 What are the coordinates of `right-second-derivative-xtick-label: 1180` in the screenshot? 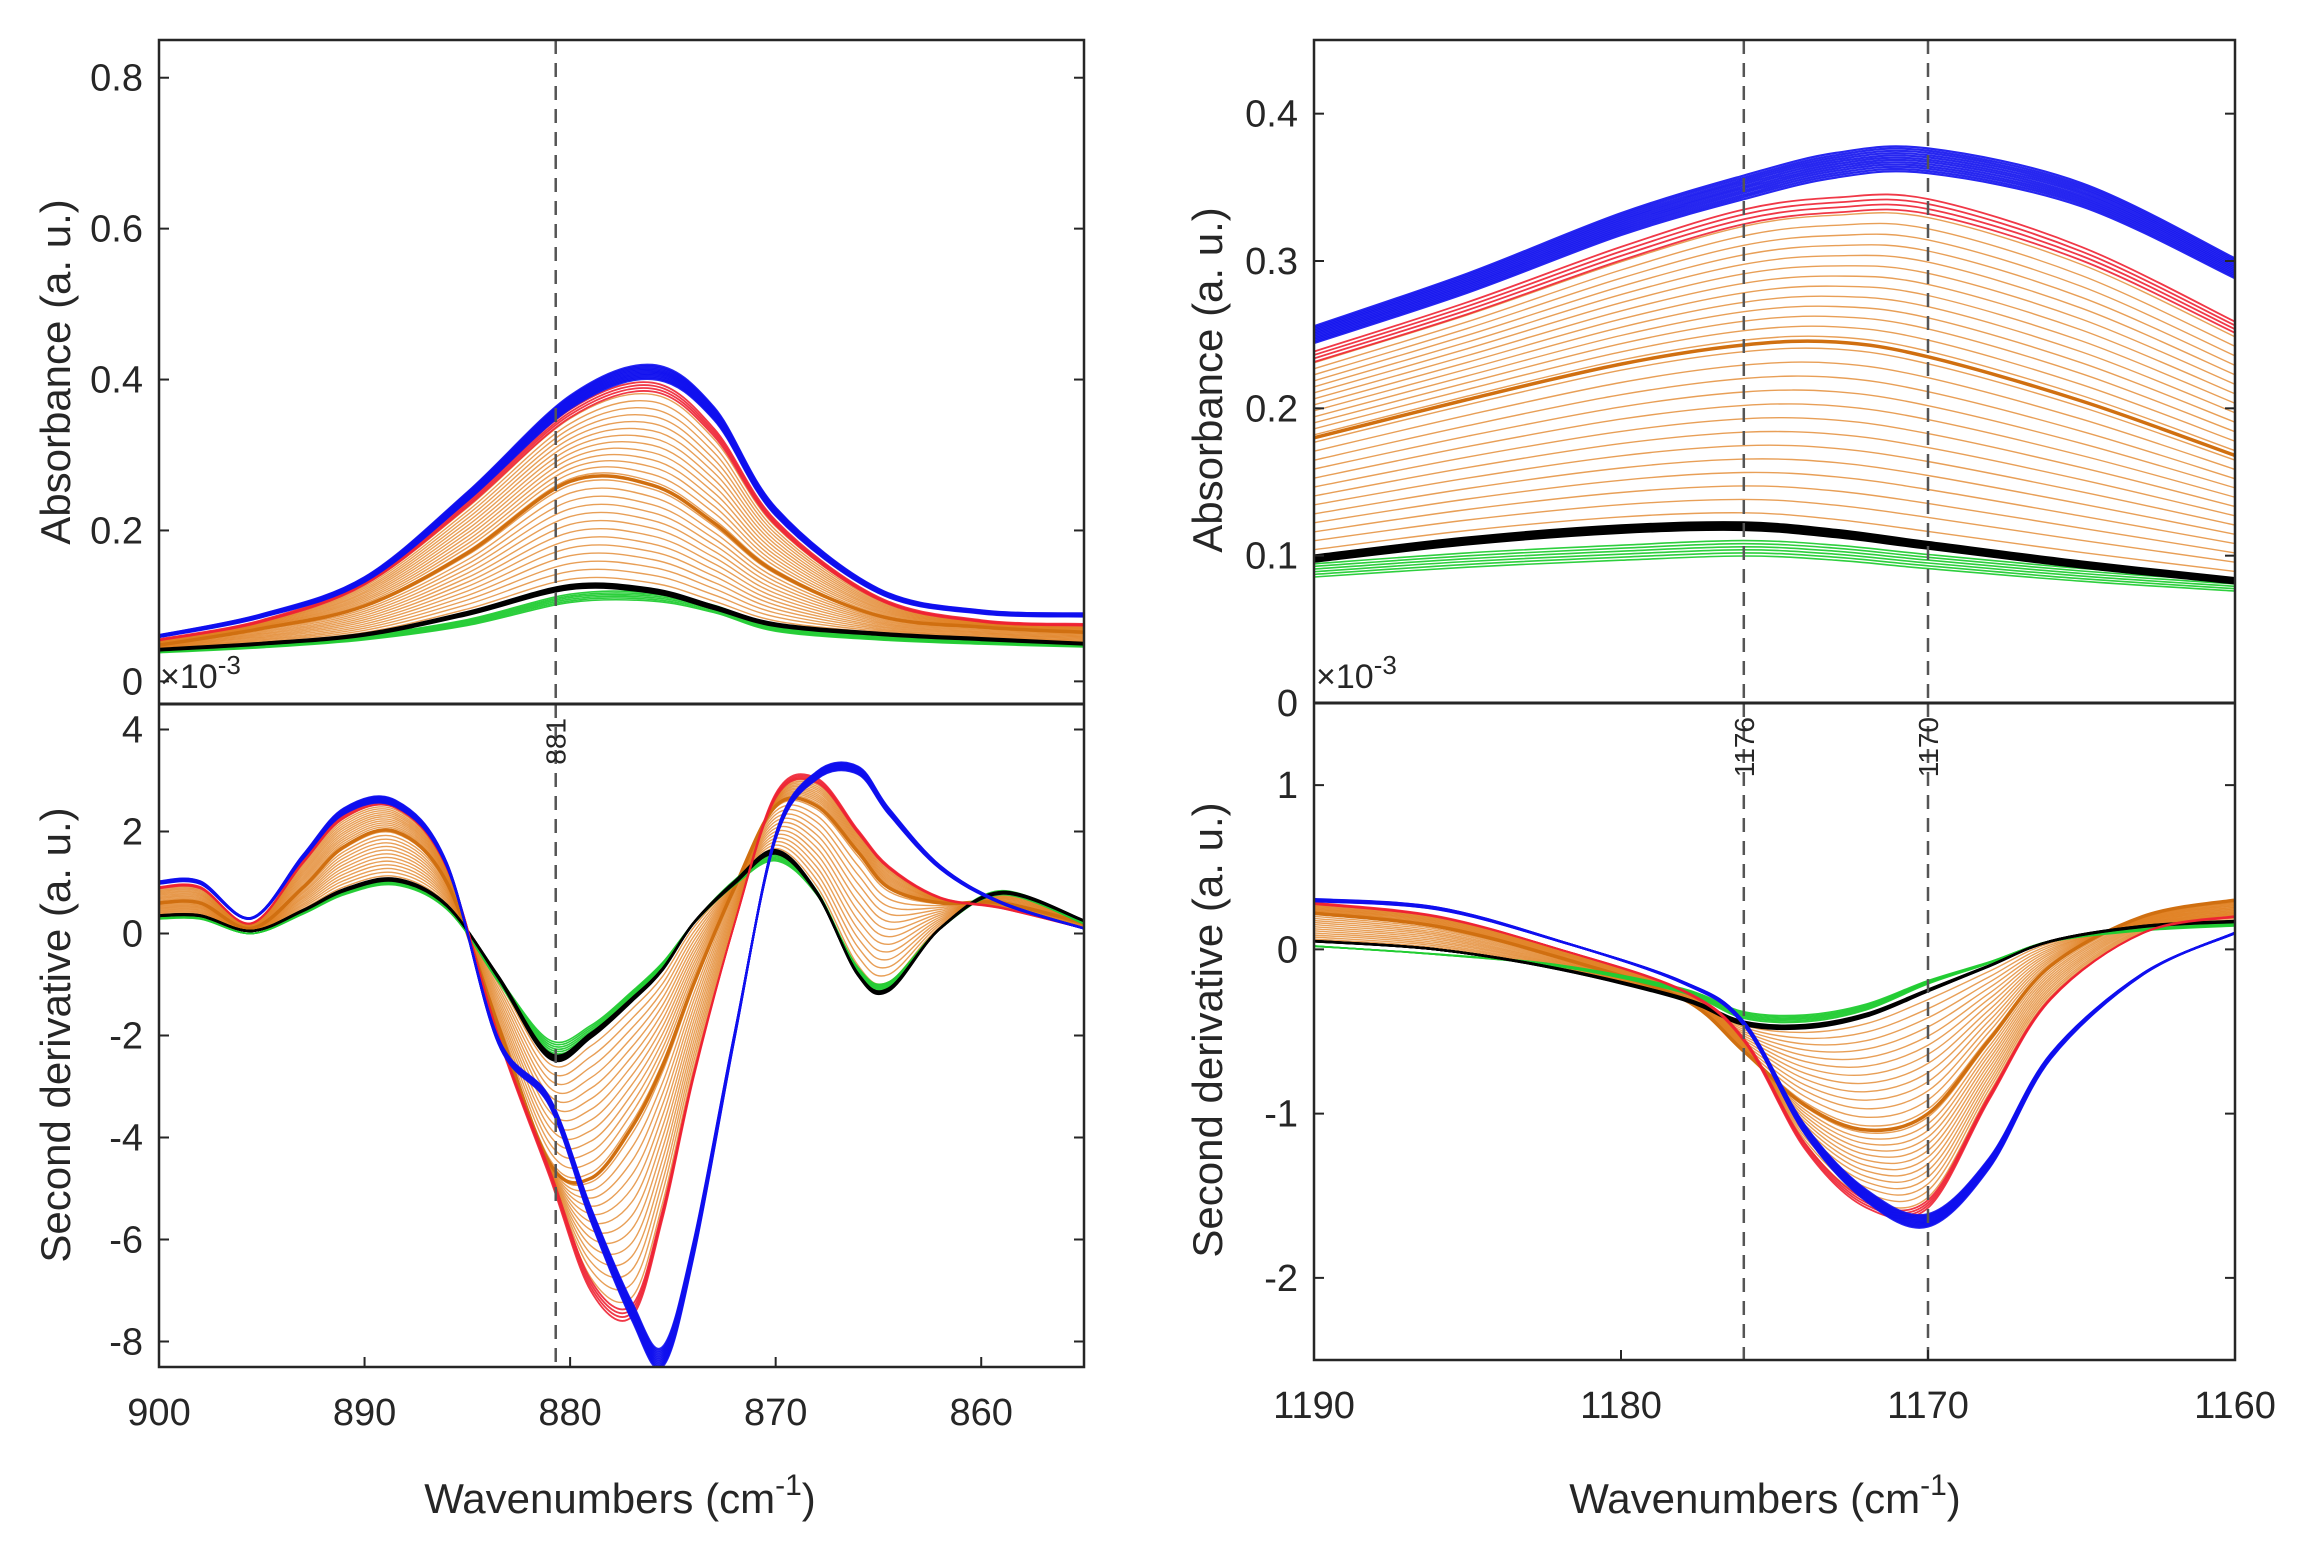 It's located at (1621, 1406).